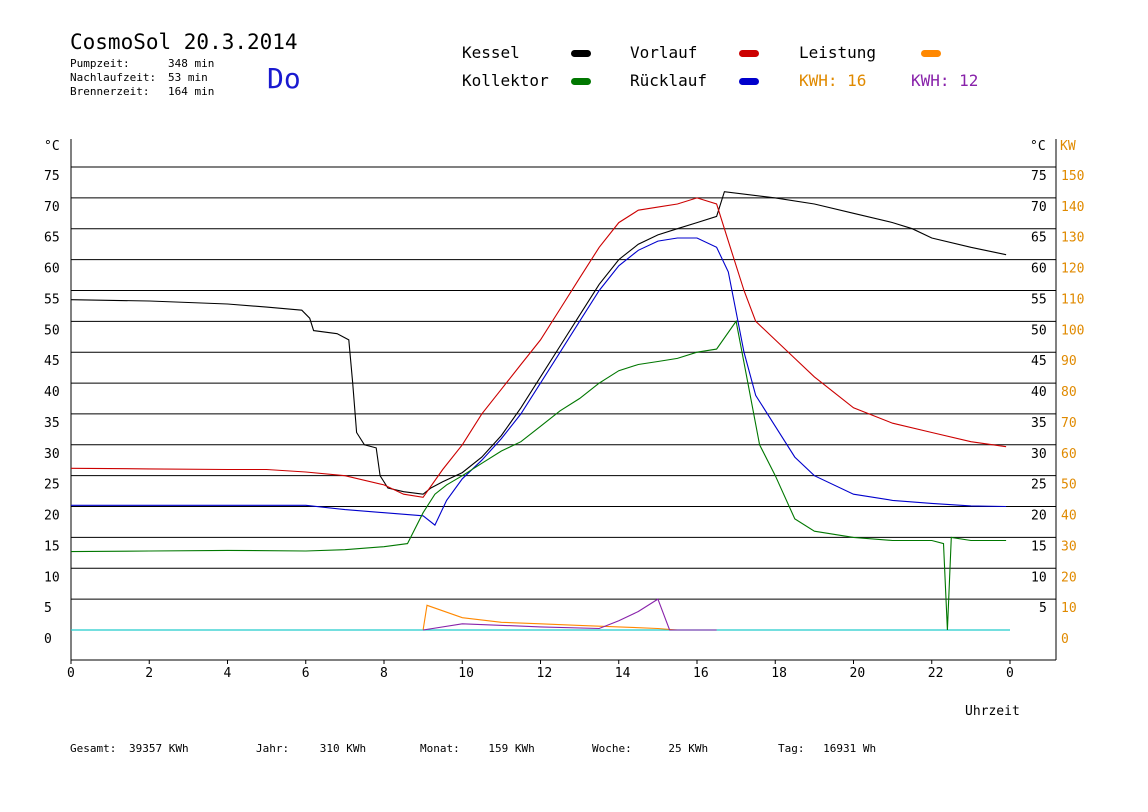 This screenshot has width=1148, height=812. Describe the element at coordinates (100, 63) in the screenshot. I see `stat-label: Pumpzeit:` at that location.